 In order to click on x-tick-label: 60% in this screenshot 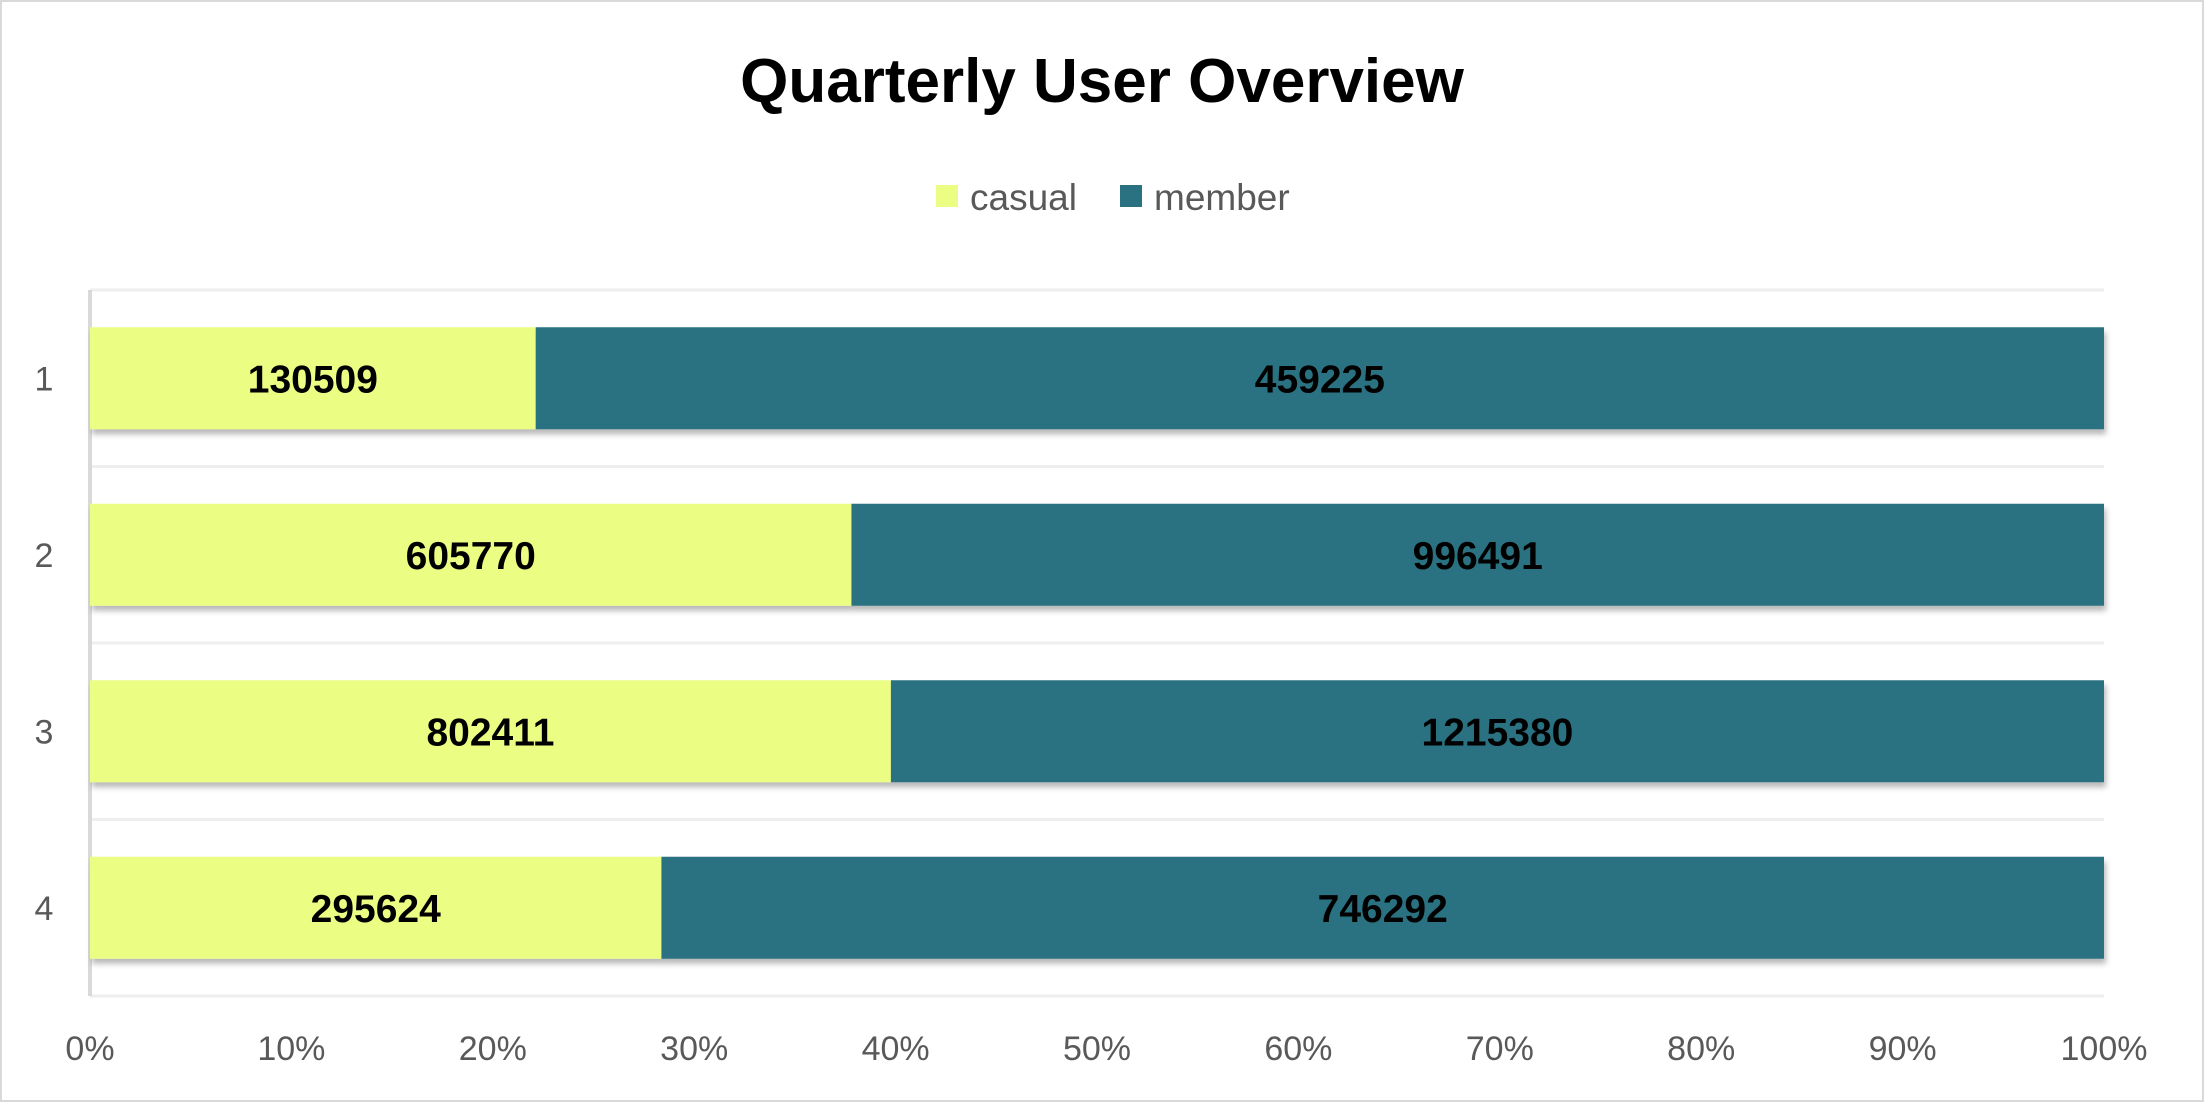, I will do `click(1298, 1049)`.